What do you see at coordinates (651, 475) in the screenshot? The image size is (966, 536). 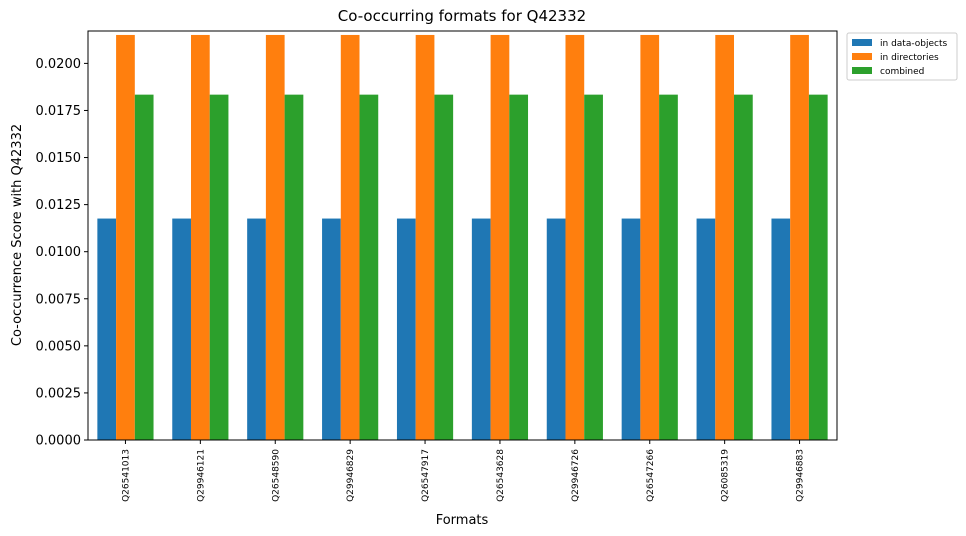 I see `x-tick-label: Q26547266` at bounding box center [651, 475].